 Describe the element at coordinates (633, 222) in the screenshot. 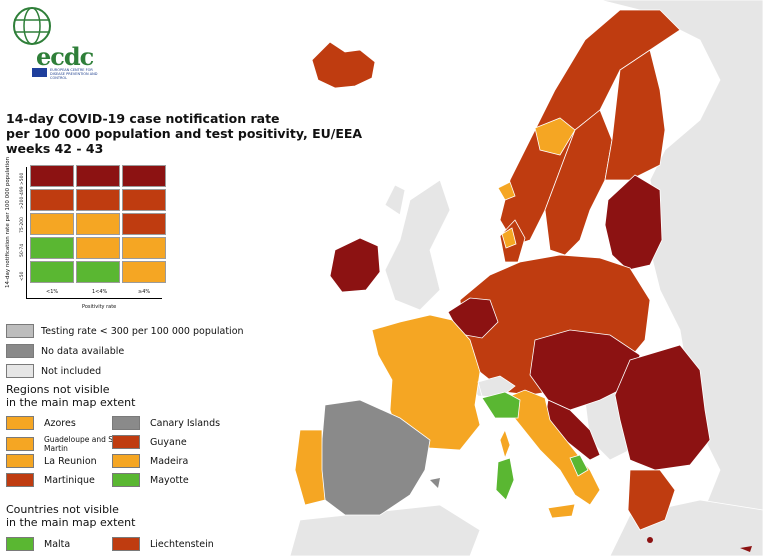

I see `baltics` at that location.